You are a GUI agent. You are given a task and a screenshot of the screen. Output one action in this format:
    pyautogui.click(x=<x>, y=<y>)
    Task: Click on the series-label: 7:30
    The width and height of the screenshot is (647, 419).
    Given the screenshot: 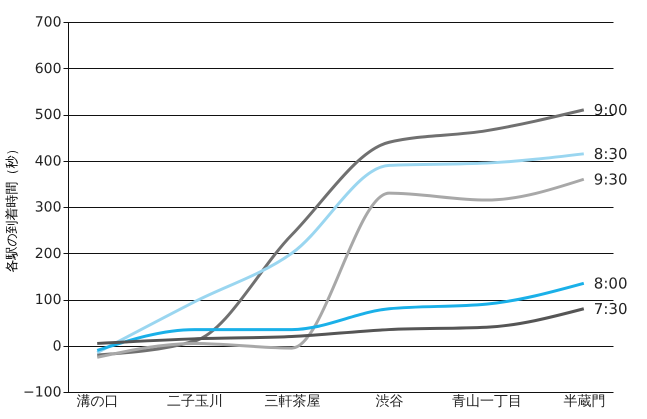 What is the action you would take?
    pyautogui.click(x=611, y=309)
    